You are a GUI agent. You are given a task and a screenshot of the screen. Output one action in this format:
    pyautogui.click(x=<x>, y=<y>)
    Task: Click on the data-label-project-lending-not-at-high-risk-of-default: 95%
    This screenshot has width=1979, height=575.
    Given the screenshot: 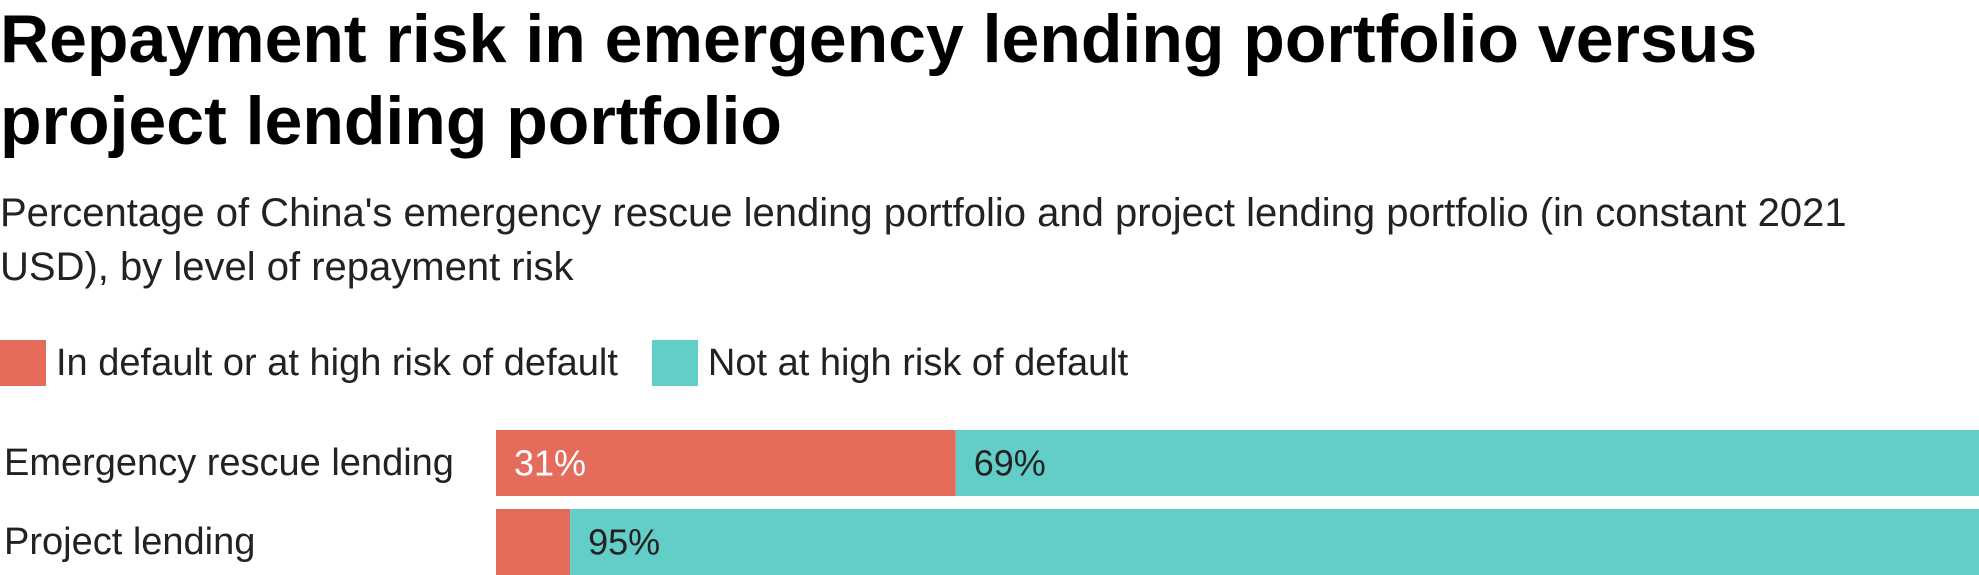 What is the action you would take?
    pyautogui.click(x=624, y=542)
    